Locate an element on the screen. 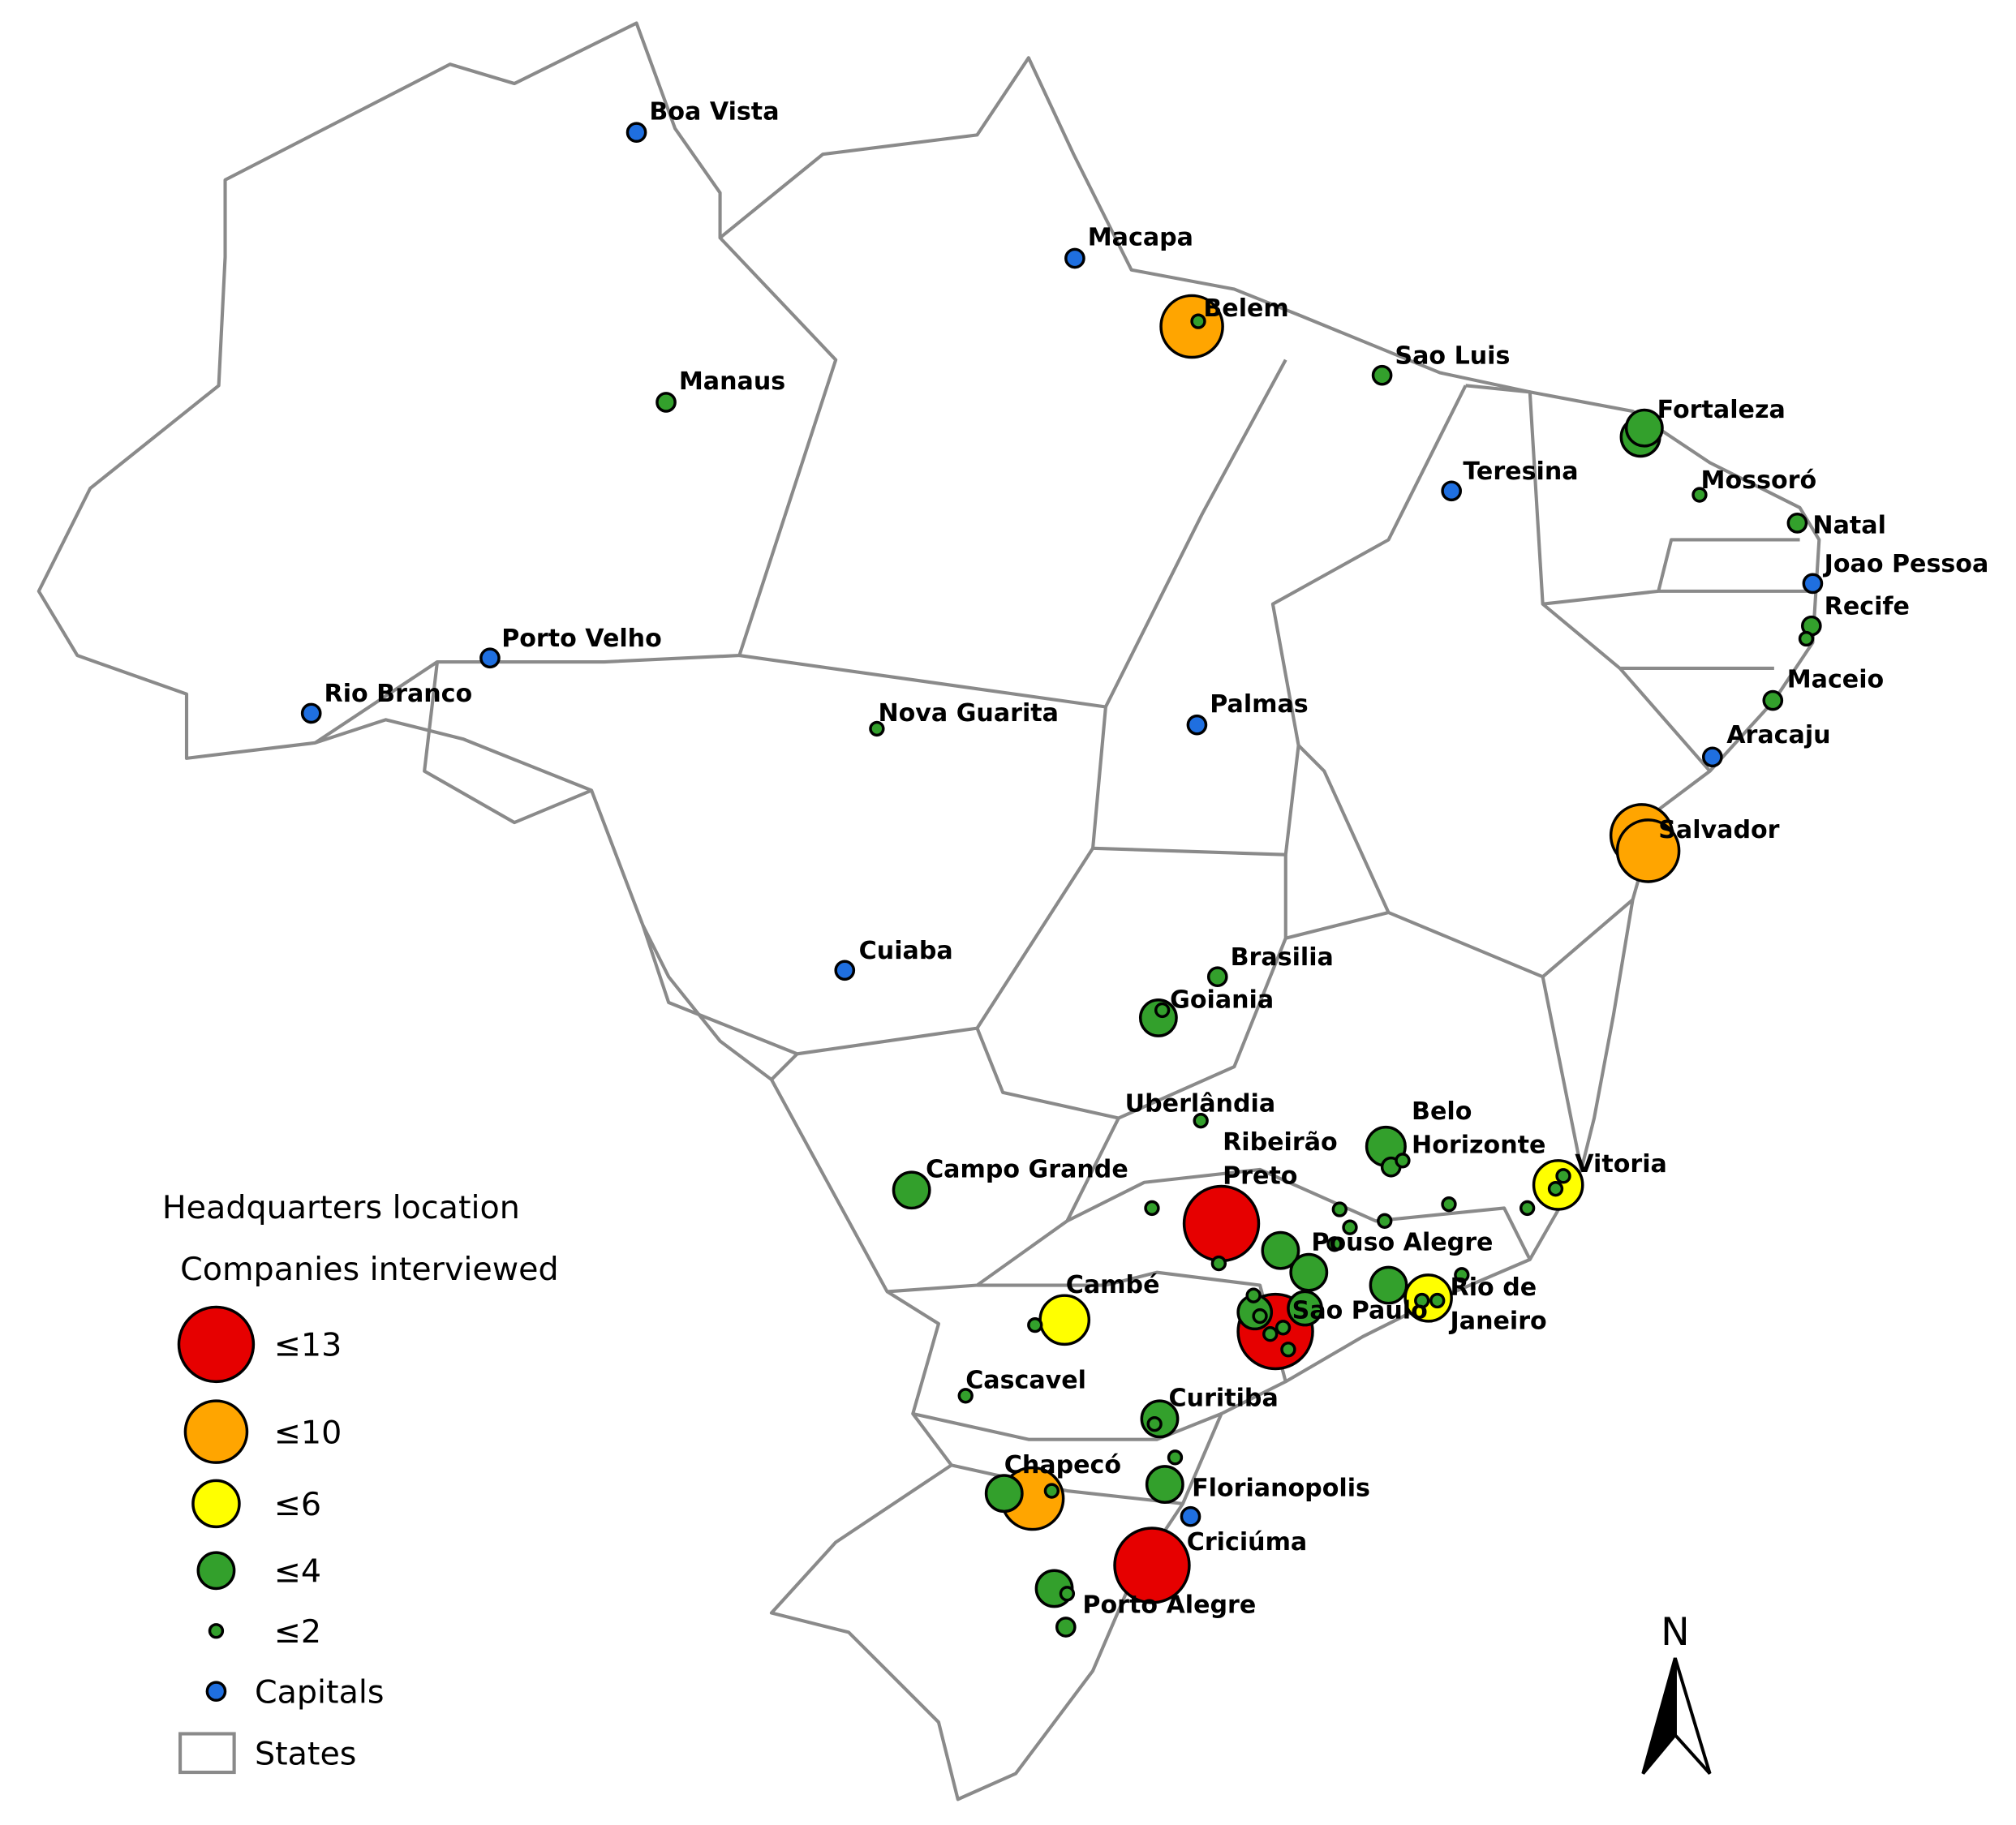  city-label: Cambé is located at coordinates (1113, 1285).